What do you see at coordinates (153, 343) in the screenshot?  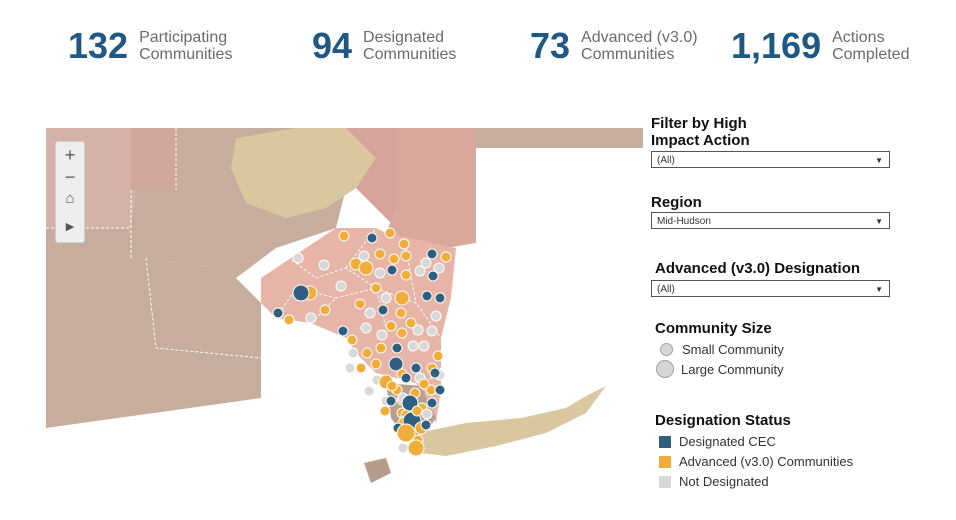 I see `map-land-west-lower` at bounding box center [153, 343].